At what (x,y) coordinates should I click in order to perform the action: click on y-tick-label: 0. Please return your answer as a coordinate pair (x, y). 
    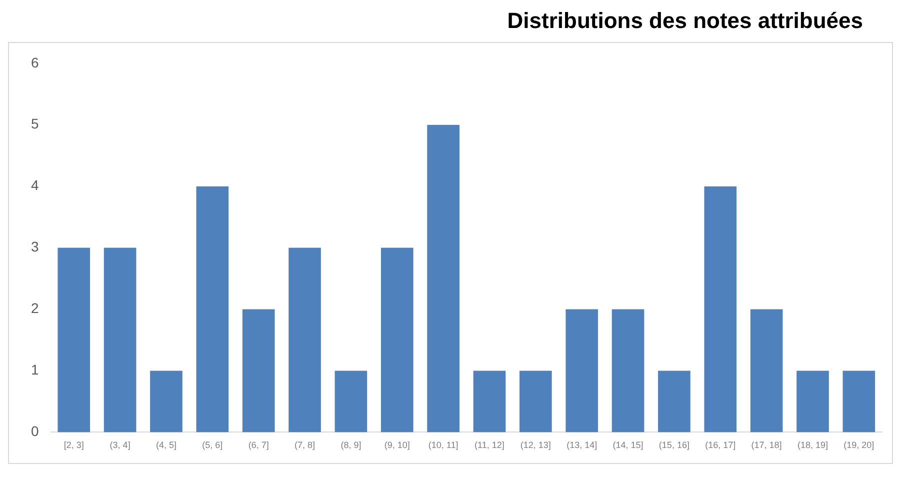
    Looking at the image, I should click on (34, 431).